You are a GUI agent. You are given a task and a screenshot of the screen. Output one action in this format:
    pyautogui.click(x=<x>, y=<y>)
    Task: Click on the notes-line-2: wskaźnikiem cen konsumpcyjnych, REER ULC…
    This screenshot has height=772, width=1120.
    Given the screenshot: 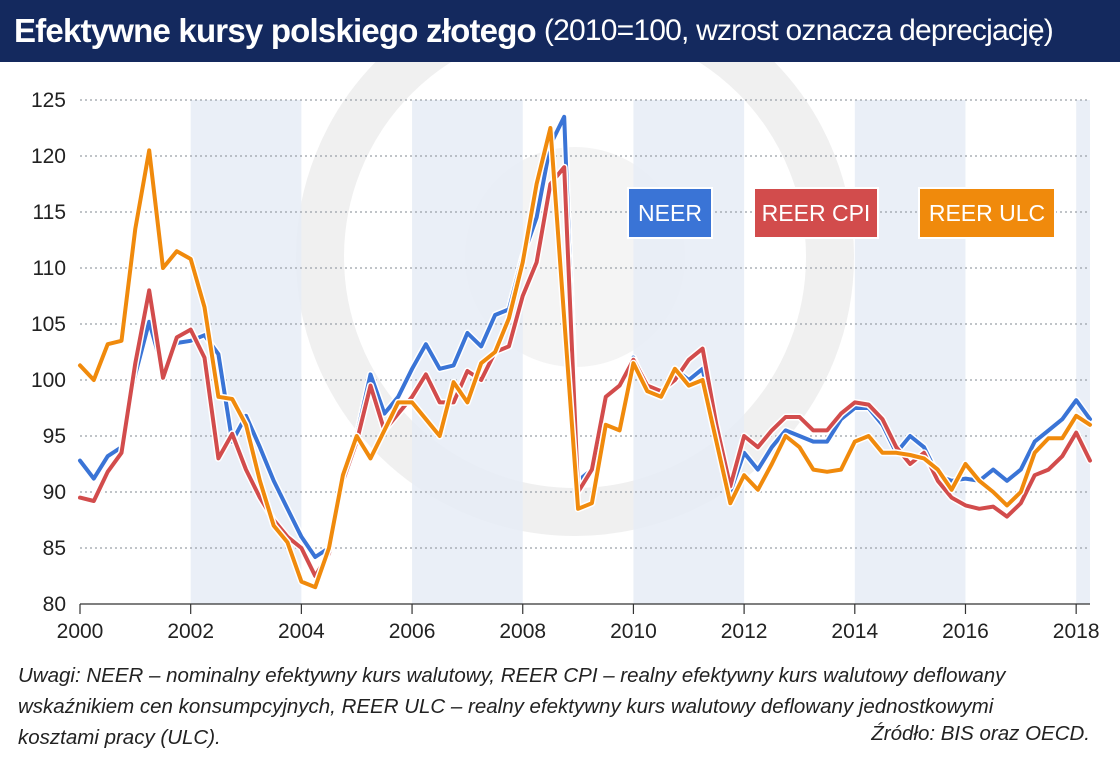 What is the action you would take?
    pyautogui.click(x=506, y=706)
    